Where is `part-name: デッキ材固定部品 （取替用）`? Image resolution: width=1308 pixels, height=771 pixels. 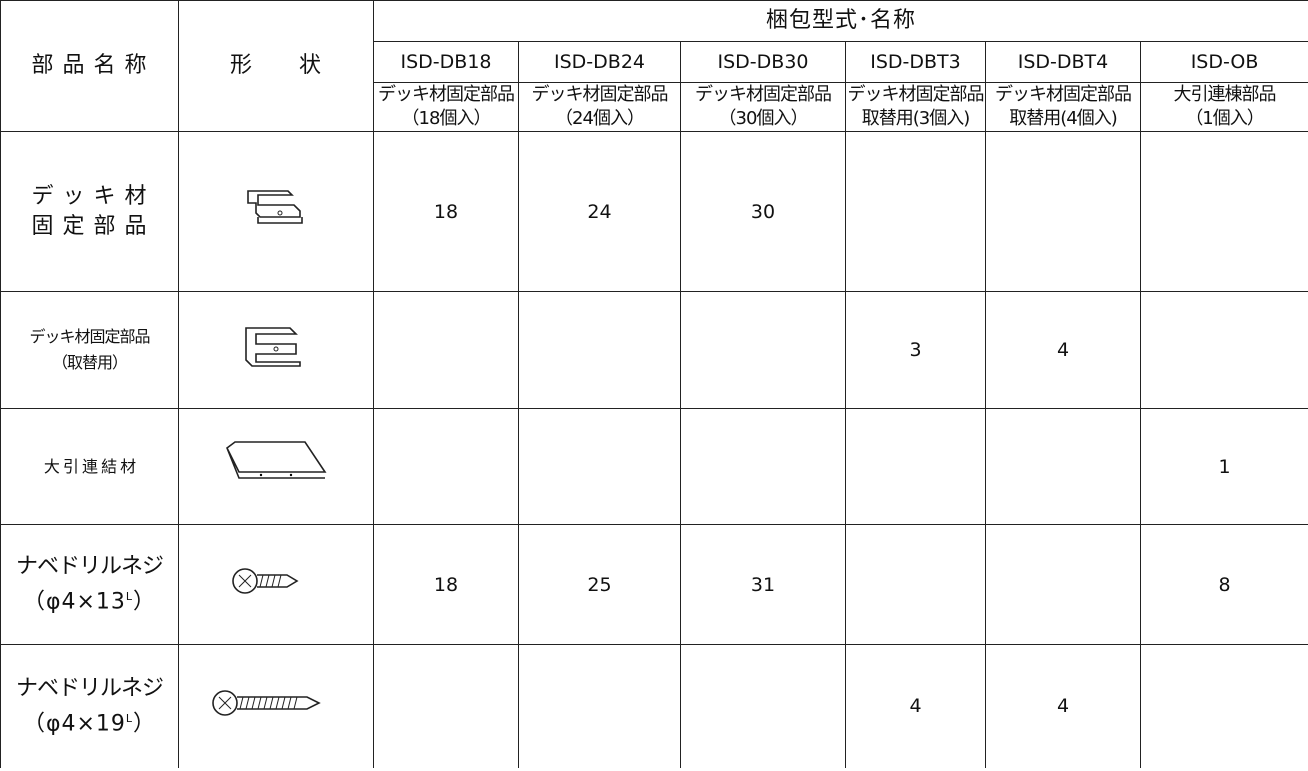
part-name: デッキ材固定部品 （取替用） is located at coordinates (89, 350).